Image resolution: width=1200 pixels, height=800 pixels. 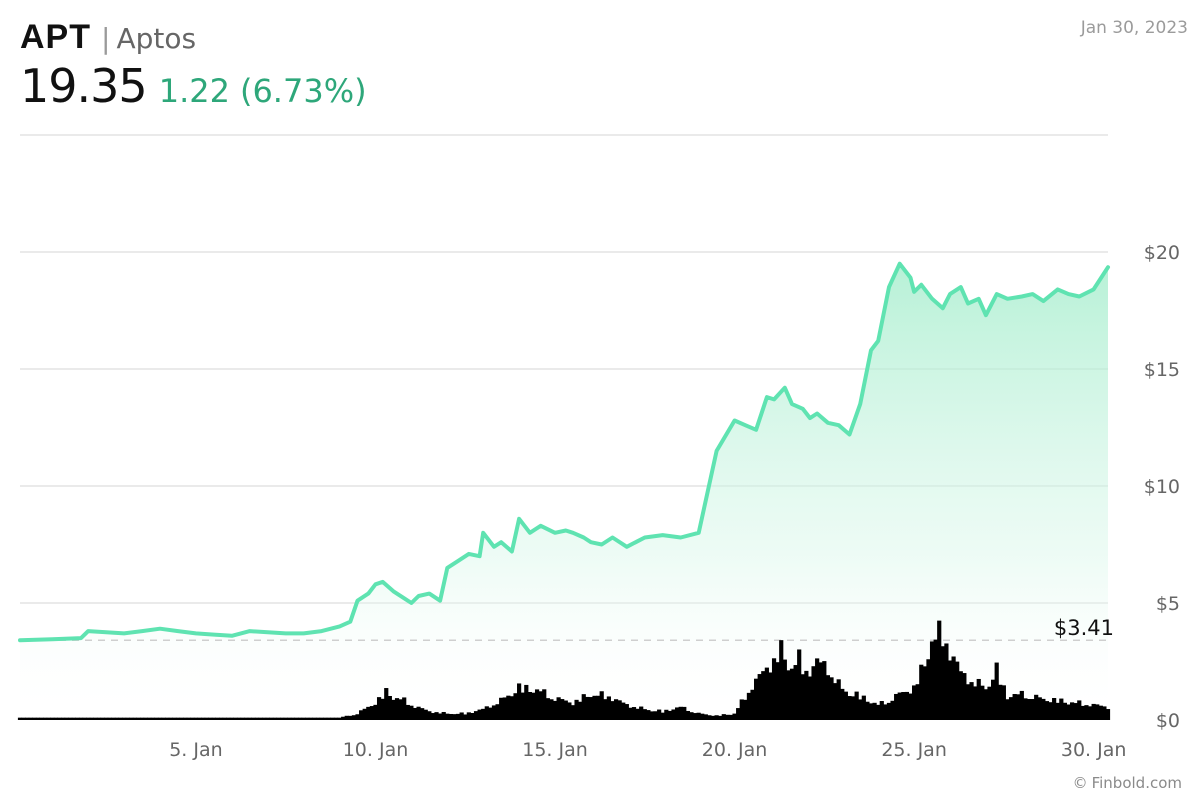 What do you see at coordinates (84, 86) in the screenshot?
I see `current-price: 19.35` at bounding box center [84, 86].